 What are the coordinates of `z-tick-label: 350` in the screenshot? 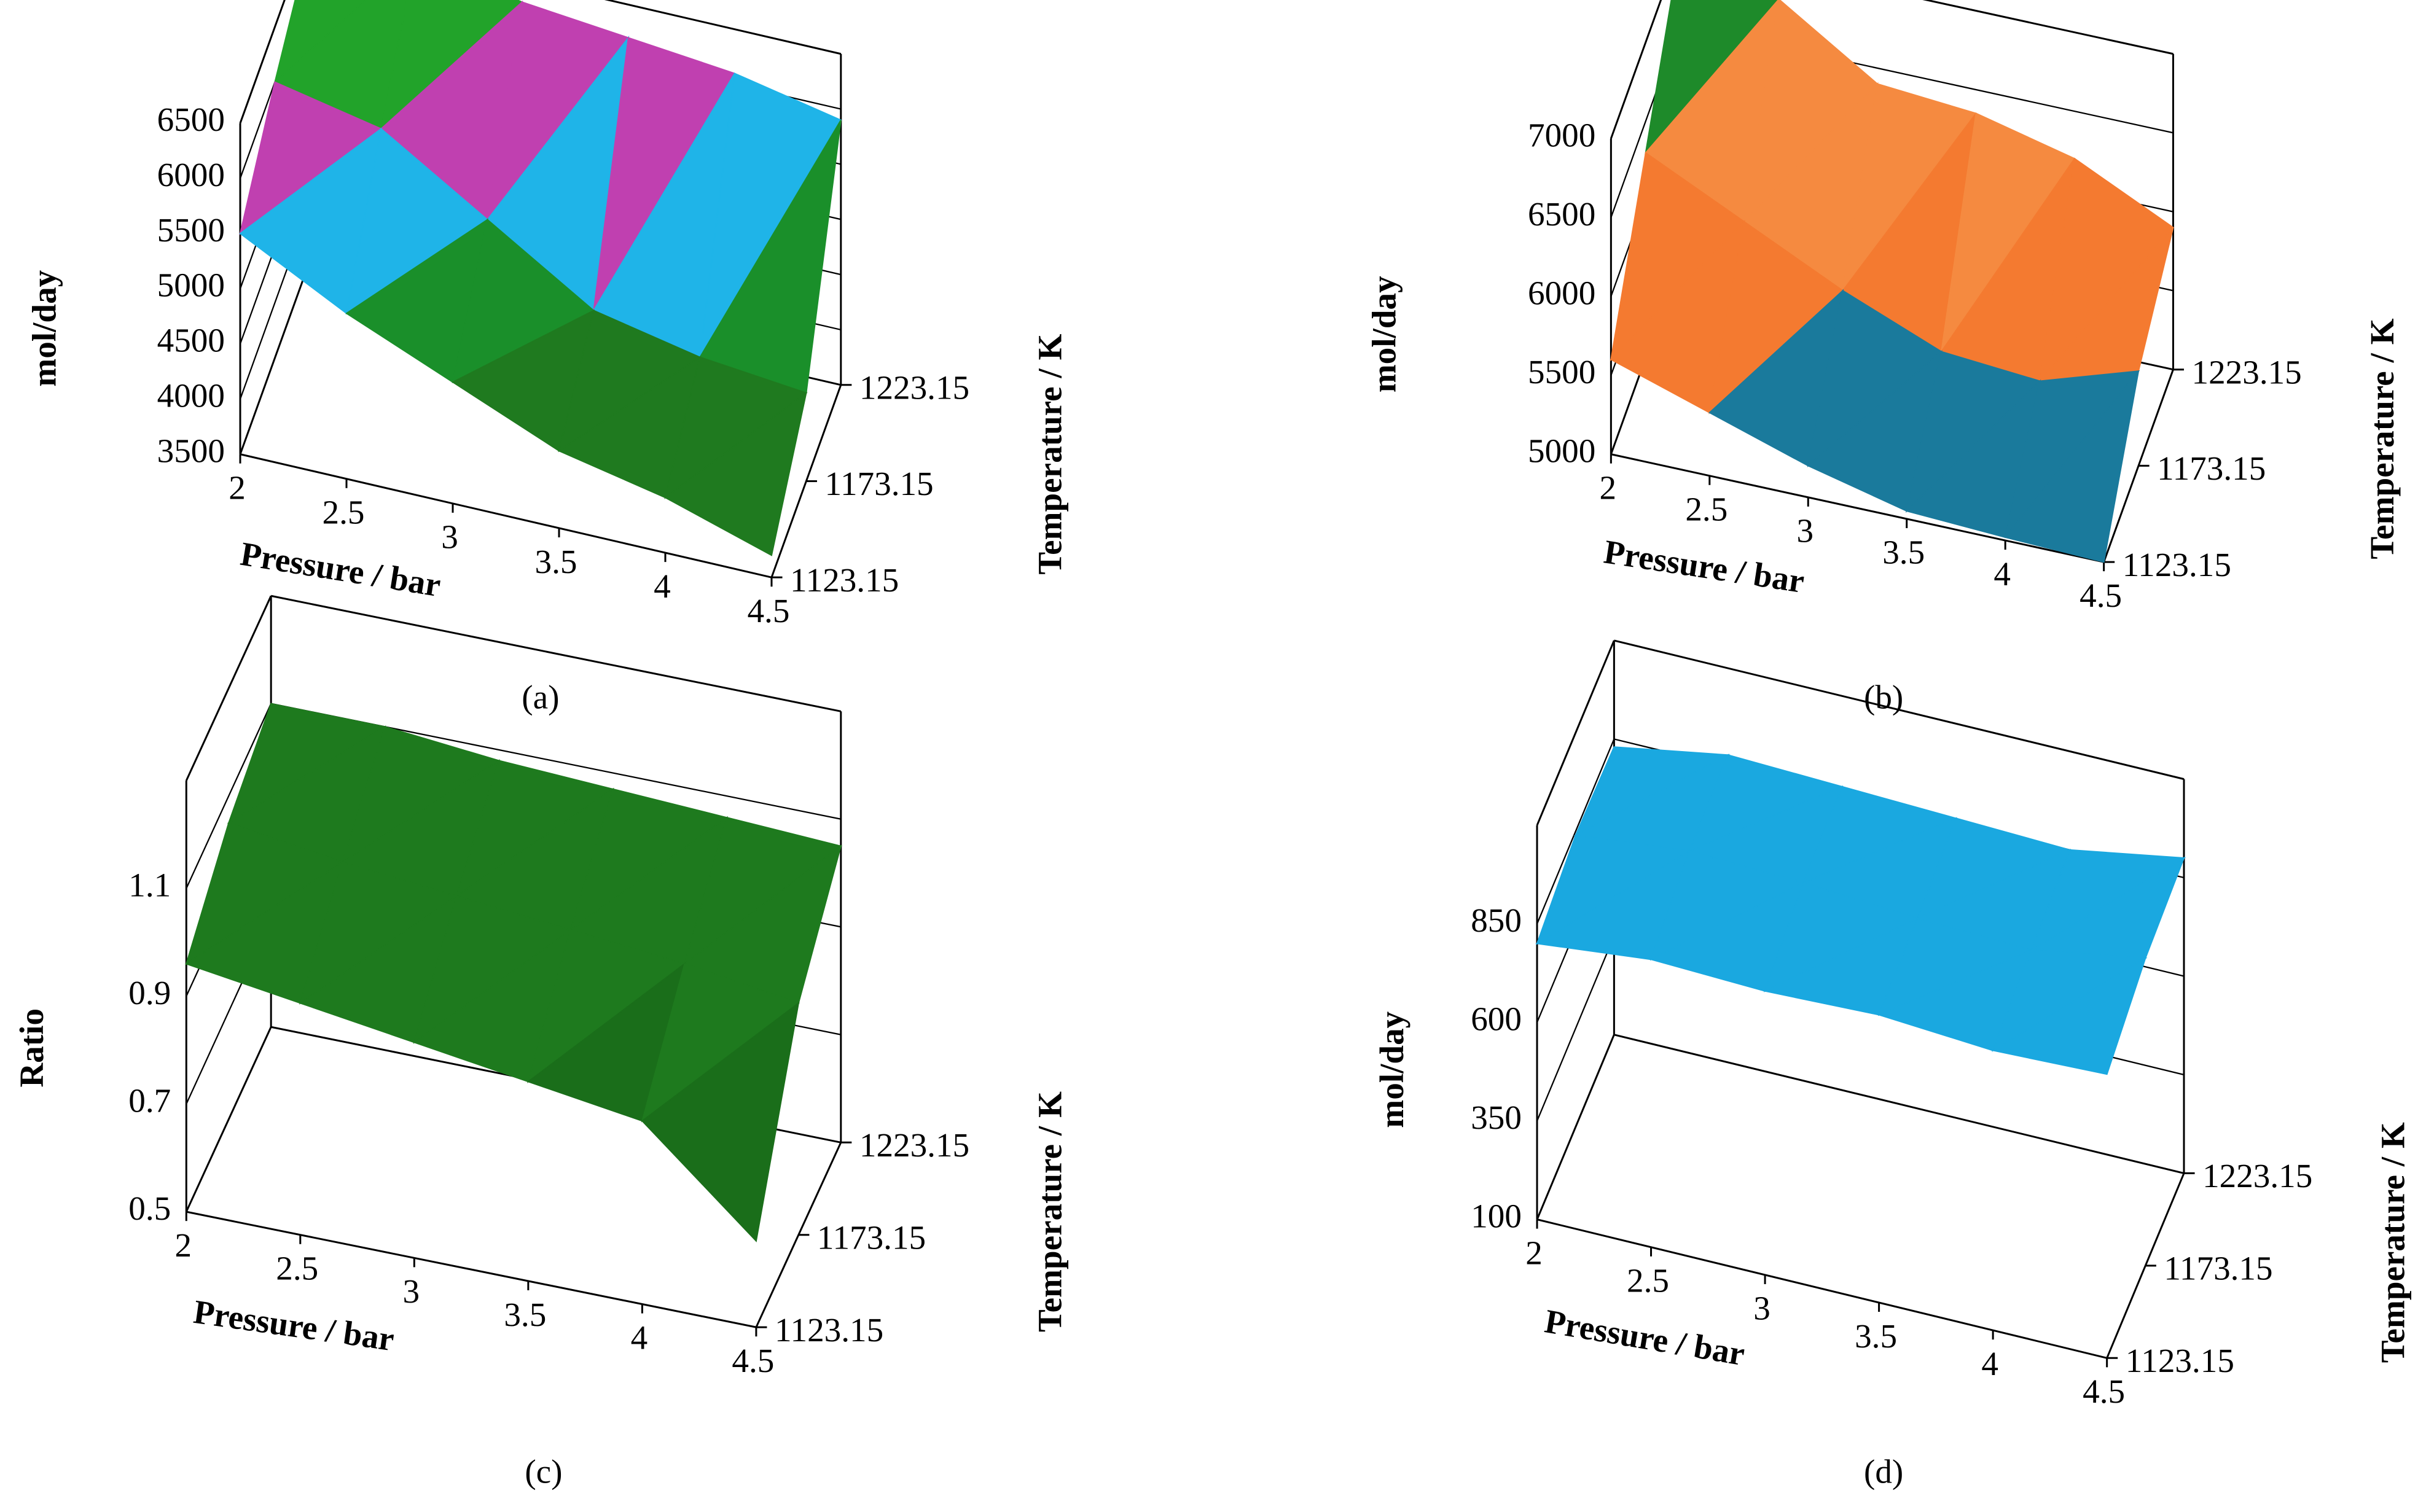 It's located at (1496, 1117).